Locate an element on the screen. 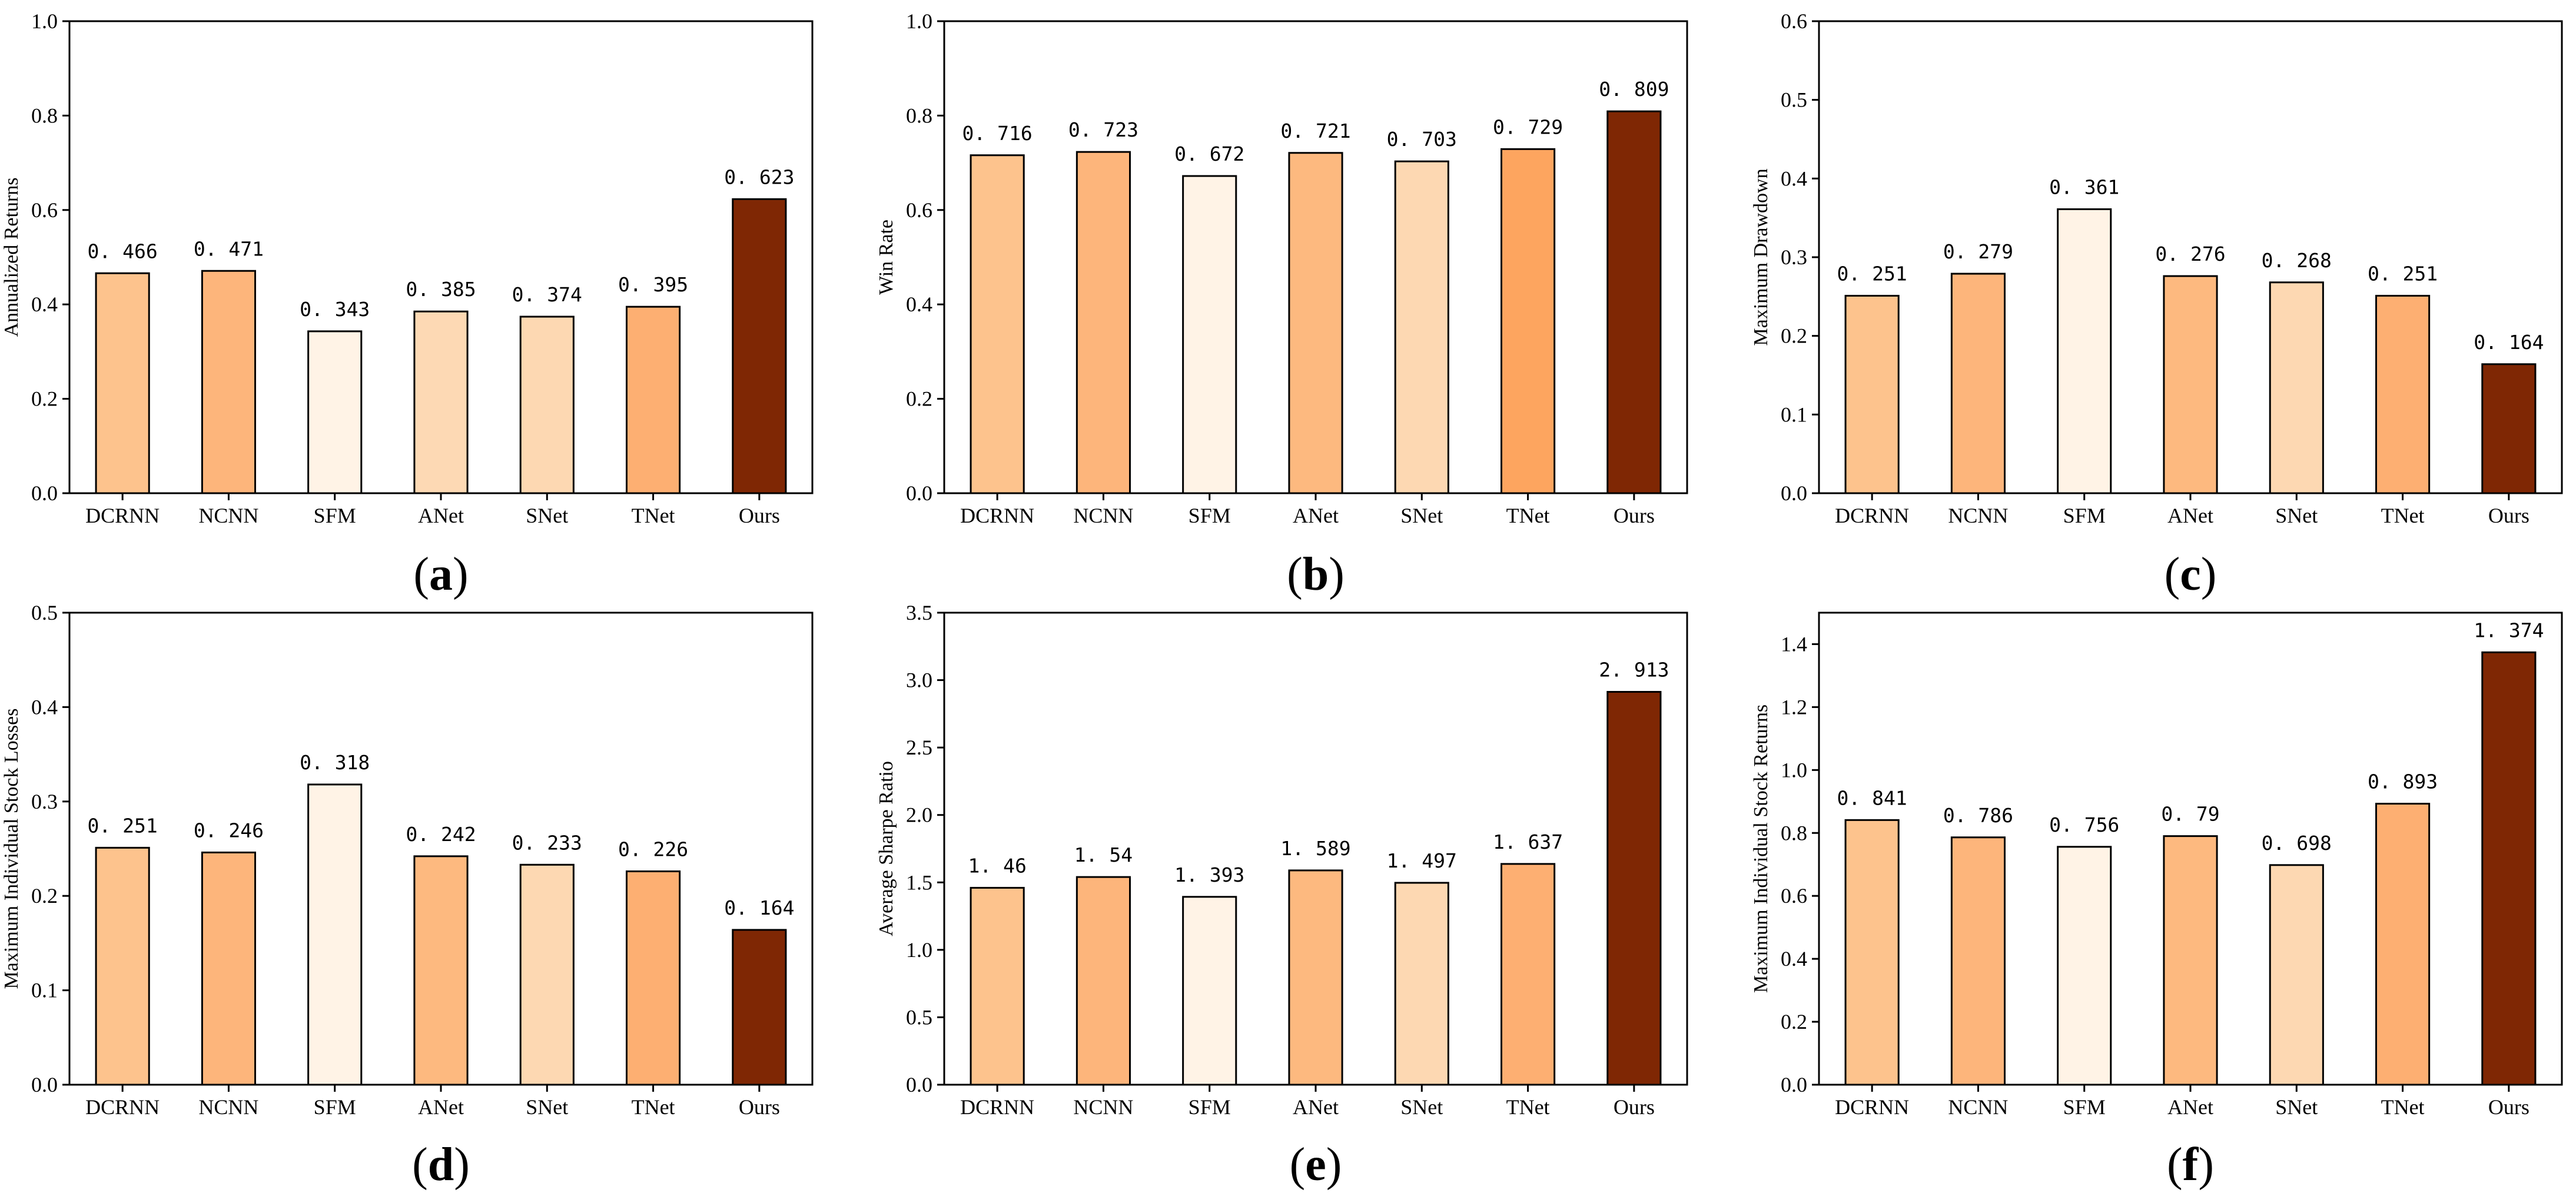 The height and width of the screenshot is (1203, 2576). value-label-ncnn: 1. 54 is located at coordinates (1103, 854).